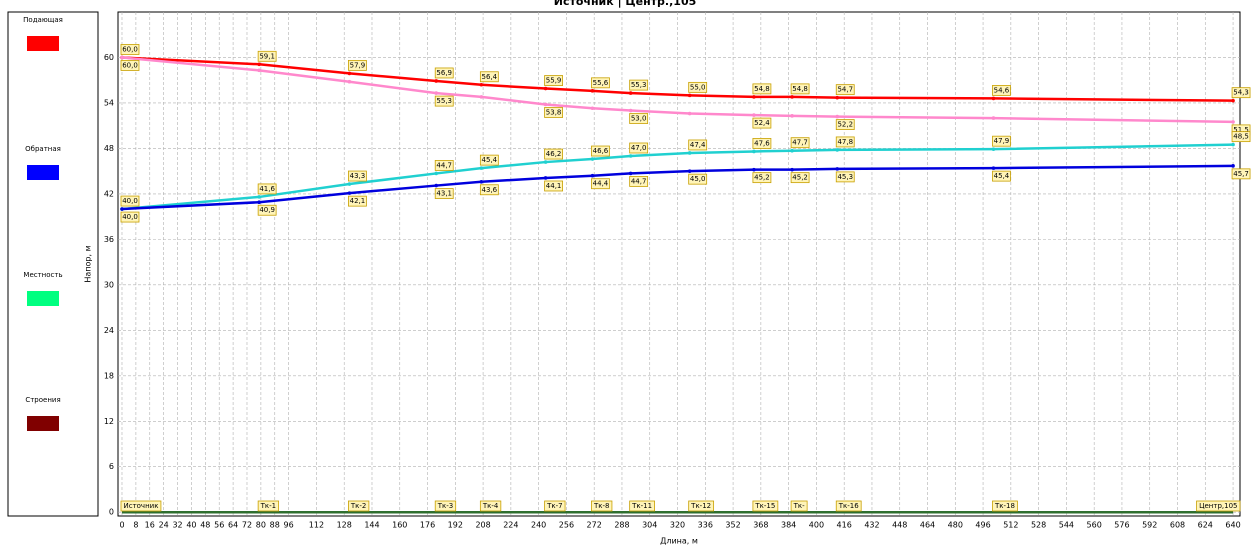 This screenshot has width=1252, height=547. I want to click on x-tick-label: 528, so click(1038, 525).